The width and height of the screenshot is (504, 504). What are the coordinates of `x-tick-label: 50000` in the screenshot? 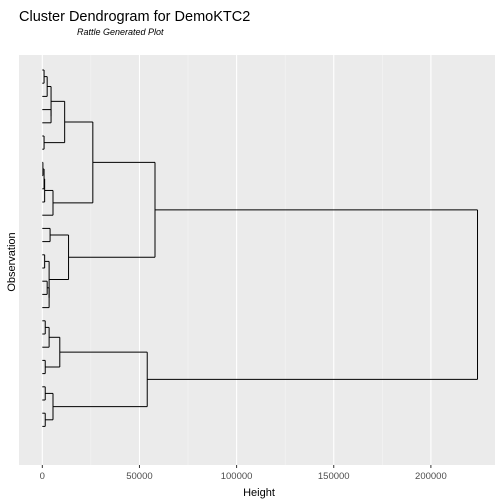 It's located at (139, 476).